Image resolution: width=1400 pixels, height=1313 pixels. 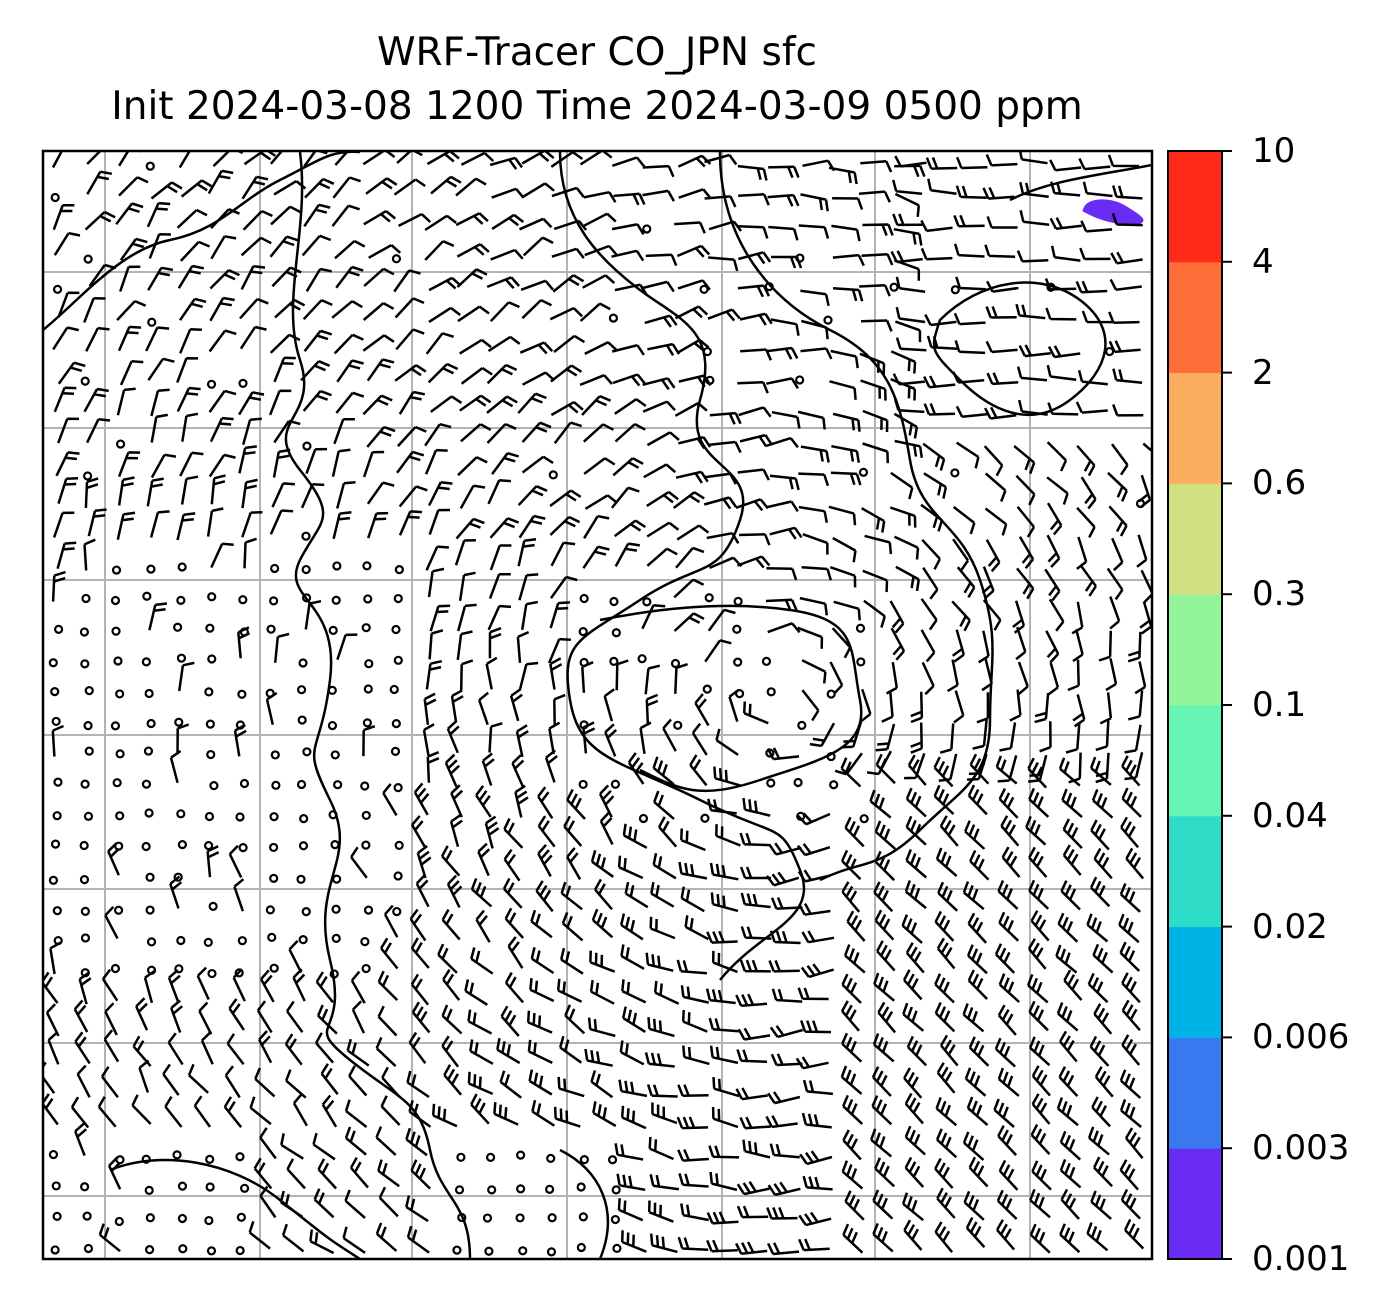 I want to click on coastline-south-island, so click(x=584, y=1203).